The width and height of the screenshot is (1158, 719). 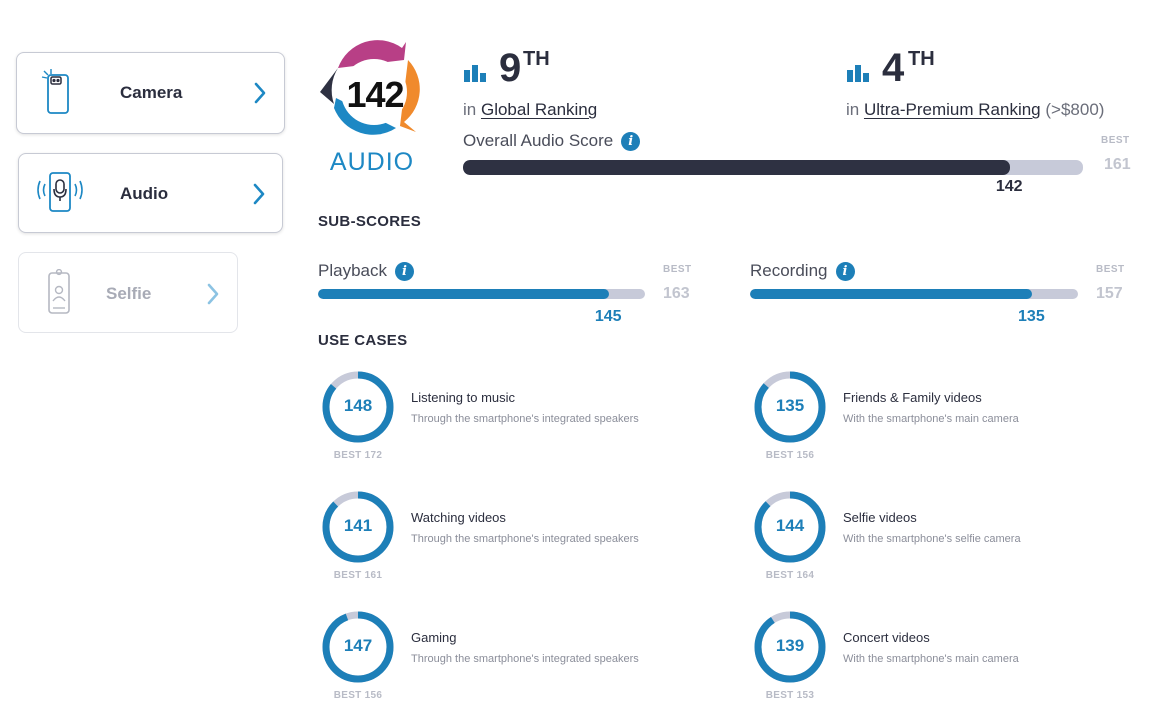 What do you see at coordinates (1009, 186) in the screenshot?
I see `overall-score-value: 142` at bounding box center [1009, 186].